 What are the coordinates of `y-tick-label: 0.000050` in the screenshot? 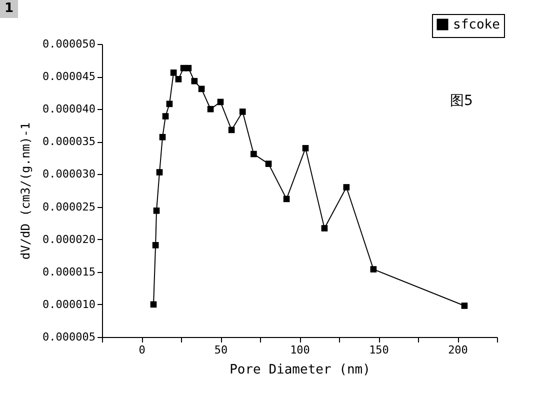 It's located at (69, 44).